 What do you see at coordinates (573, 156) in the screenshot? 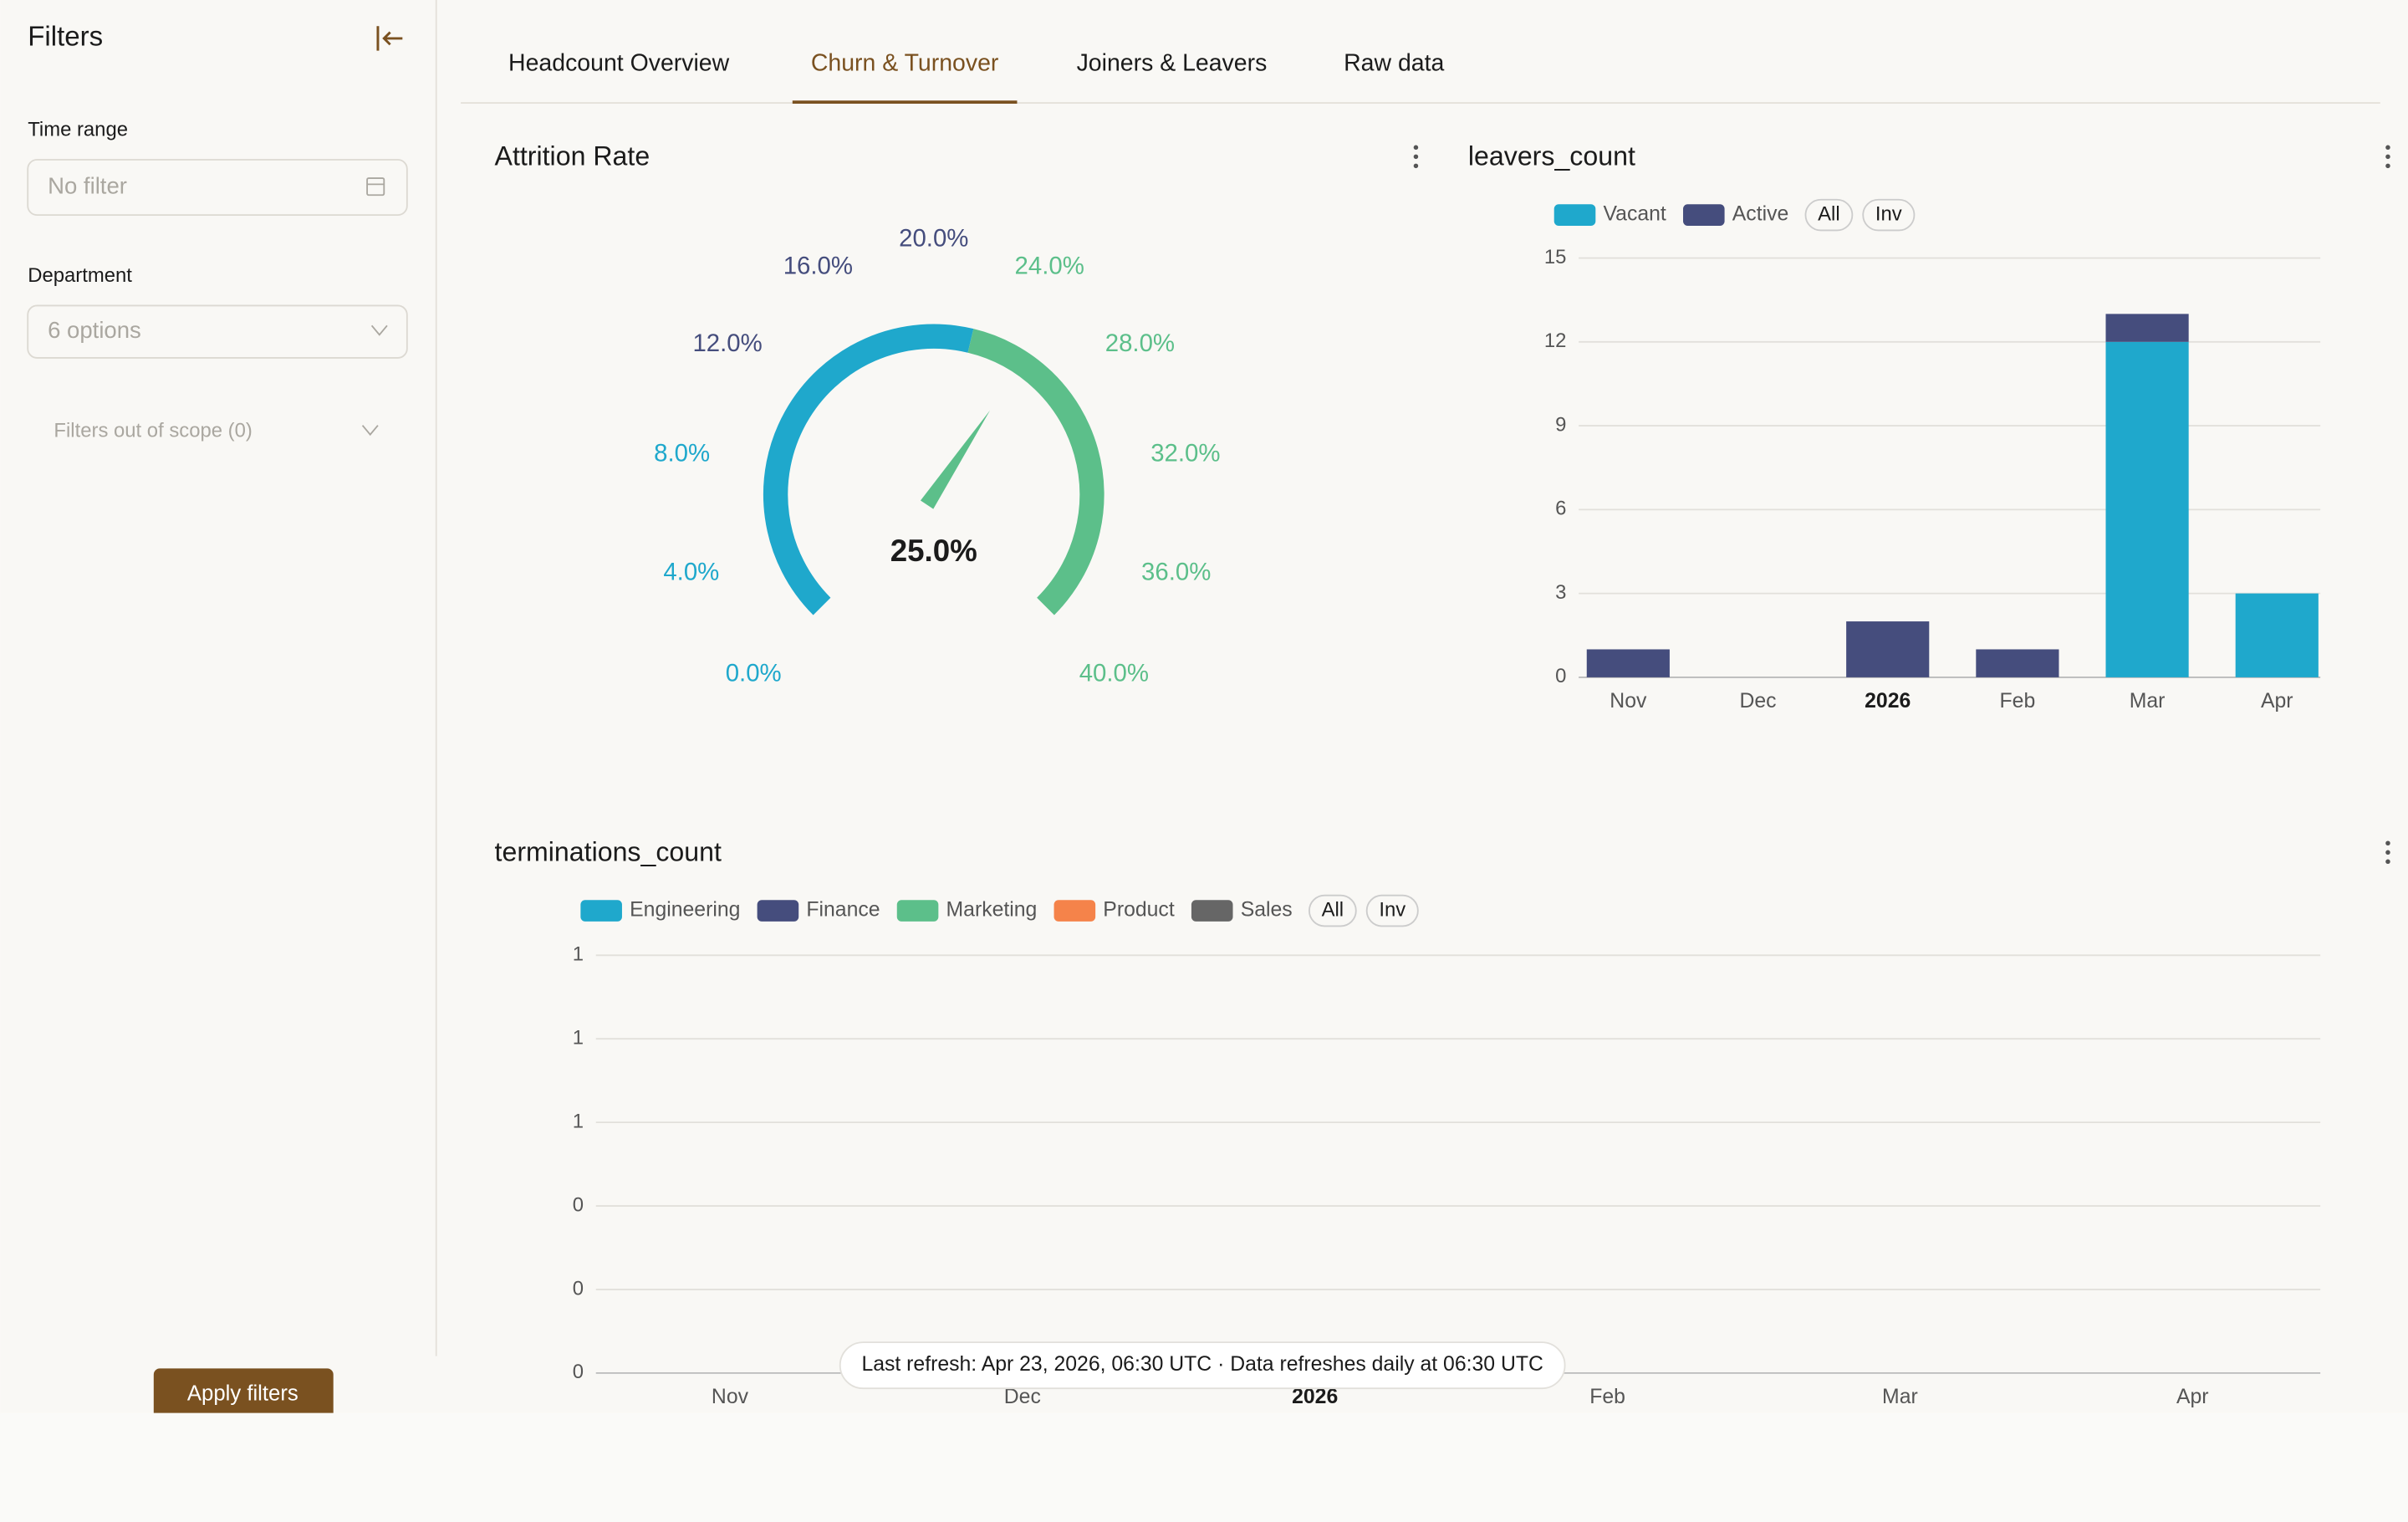
I see `chart-title: Attrition Rate` at bounding box center [573, 156].